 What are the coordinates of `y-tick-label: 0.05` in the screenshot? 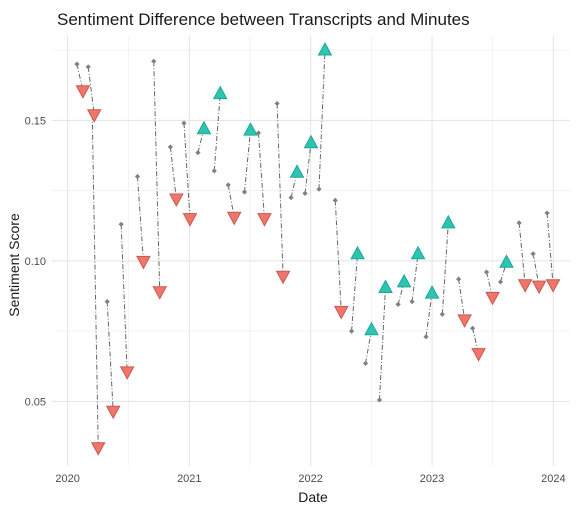 It's located at (35, 402).